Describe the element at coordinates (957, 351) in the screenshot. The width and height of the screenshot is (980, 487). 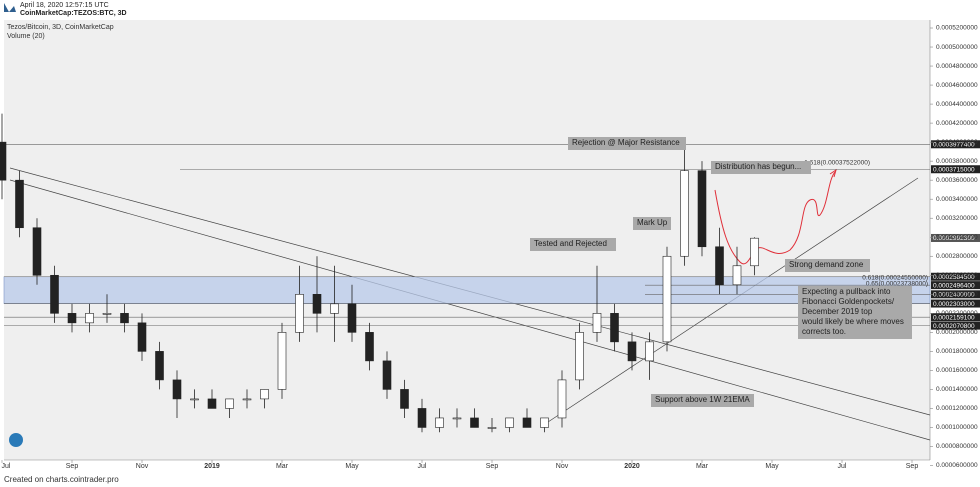
I see `y-tick-label: 0.0001800000` at that location.